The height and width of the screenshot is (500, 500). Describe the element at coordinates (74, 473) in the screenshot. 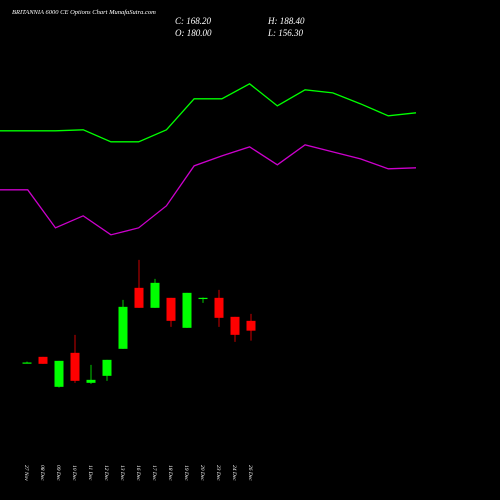

I see `x-tick-label: 10 Dec` at that location.